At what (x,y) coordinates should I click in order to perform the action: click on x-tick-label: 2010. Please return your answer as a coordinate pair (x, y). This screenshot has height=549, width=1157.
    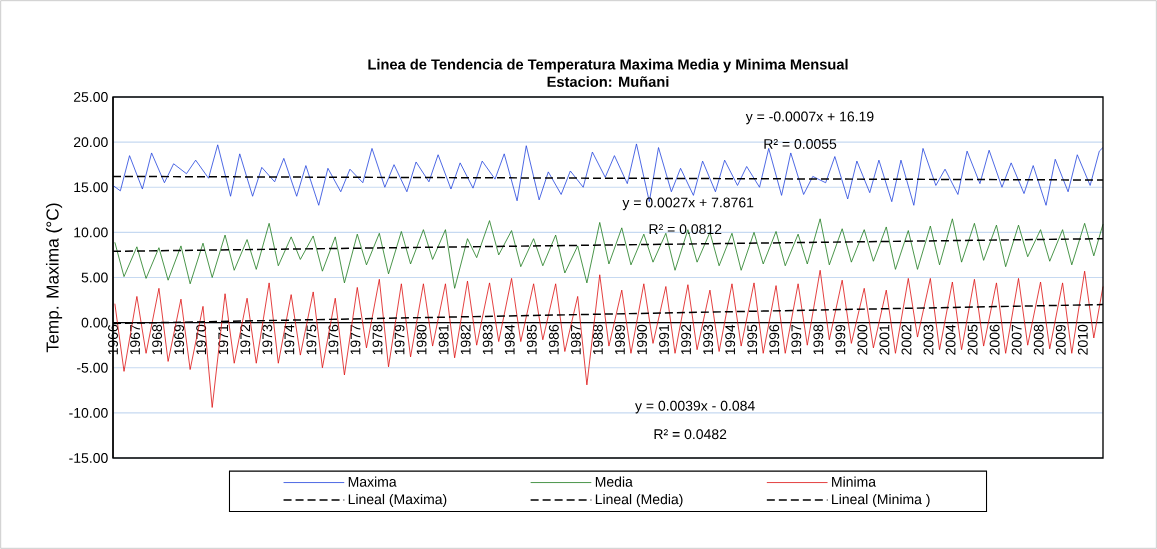
    Looking at the image, I should click on (1082, 339).